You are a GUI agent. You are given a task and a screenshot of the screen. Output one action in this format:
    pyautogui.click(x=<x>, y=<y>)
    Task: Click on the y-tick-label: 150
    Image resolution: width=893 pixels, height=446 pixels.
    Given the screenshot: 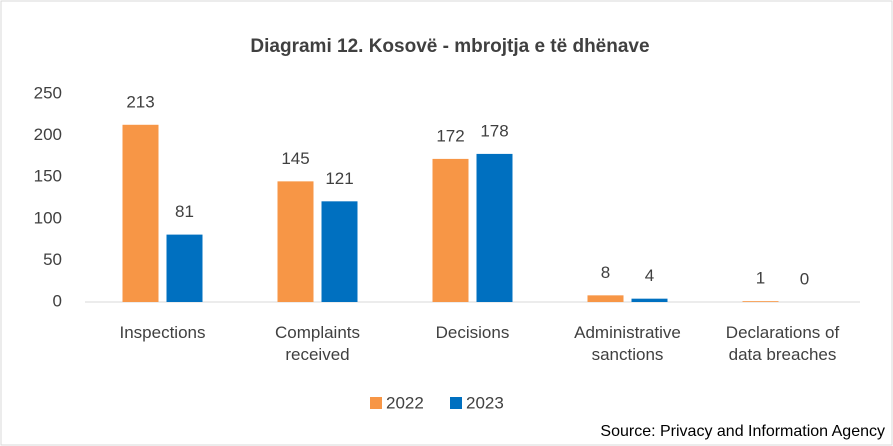 What is the action you would take?
    pyautogui.click(x=48, y=176)
    